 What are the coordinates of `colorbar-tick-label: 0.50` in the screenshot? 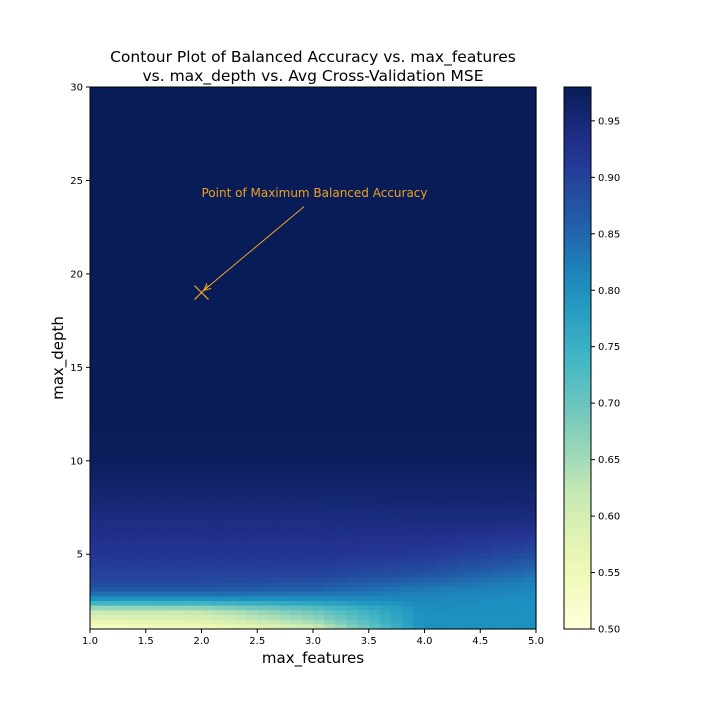 It's located at (609, 630).